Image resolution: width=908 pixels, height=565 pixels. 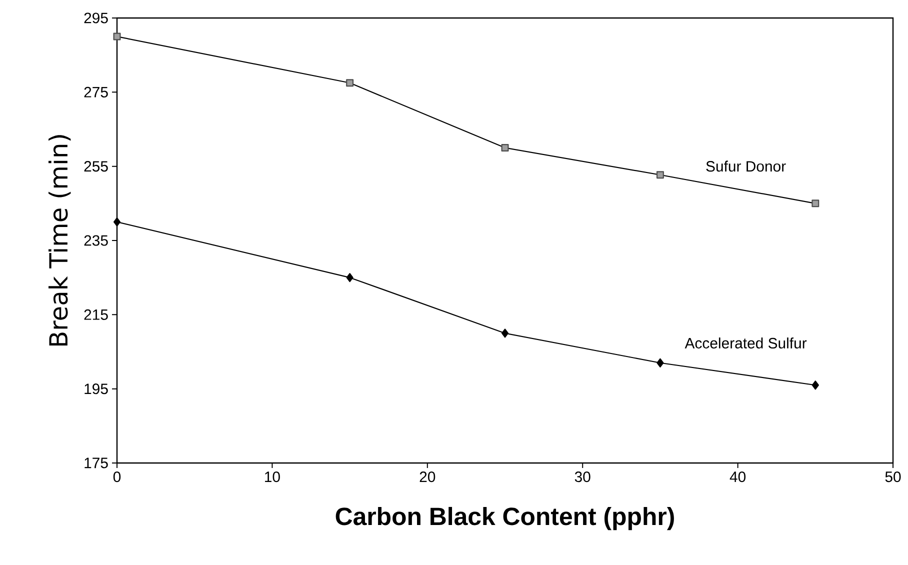 What do you see at coordinates (738, 477) in the screenshot?
I see `x-tick-label: 40` at bounding box center [738, 477].